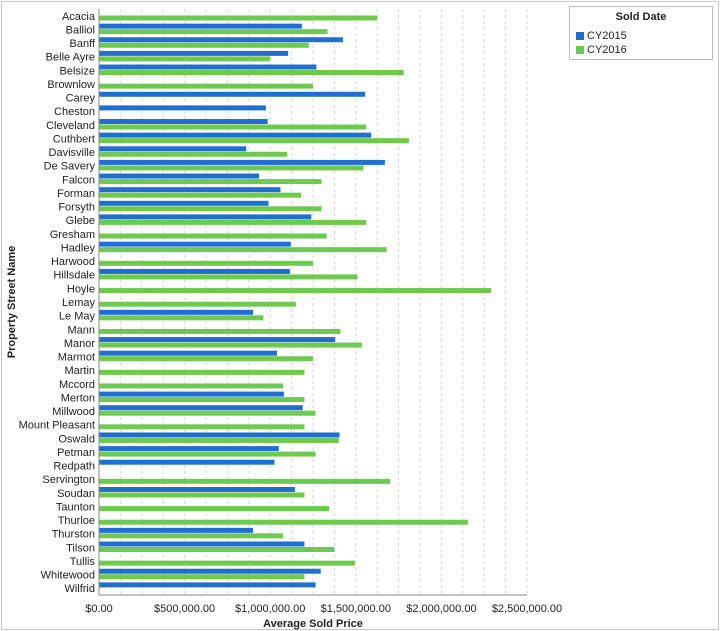  What do you see at coordinates (242, 162) in the screenshot?
I see `bar-cy2015-de-savery` at bounding box center [242, 162].